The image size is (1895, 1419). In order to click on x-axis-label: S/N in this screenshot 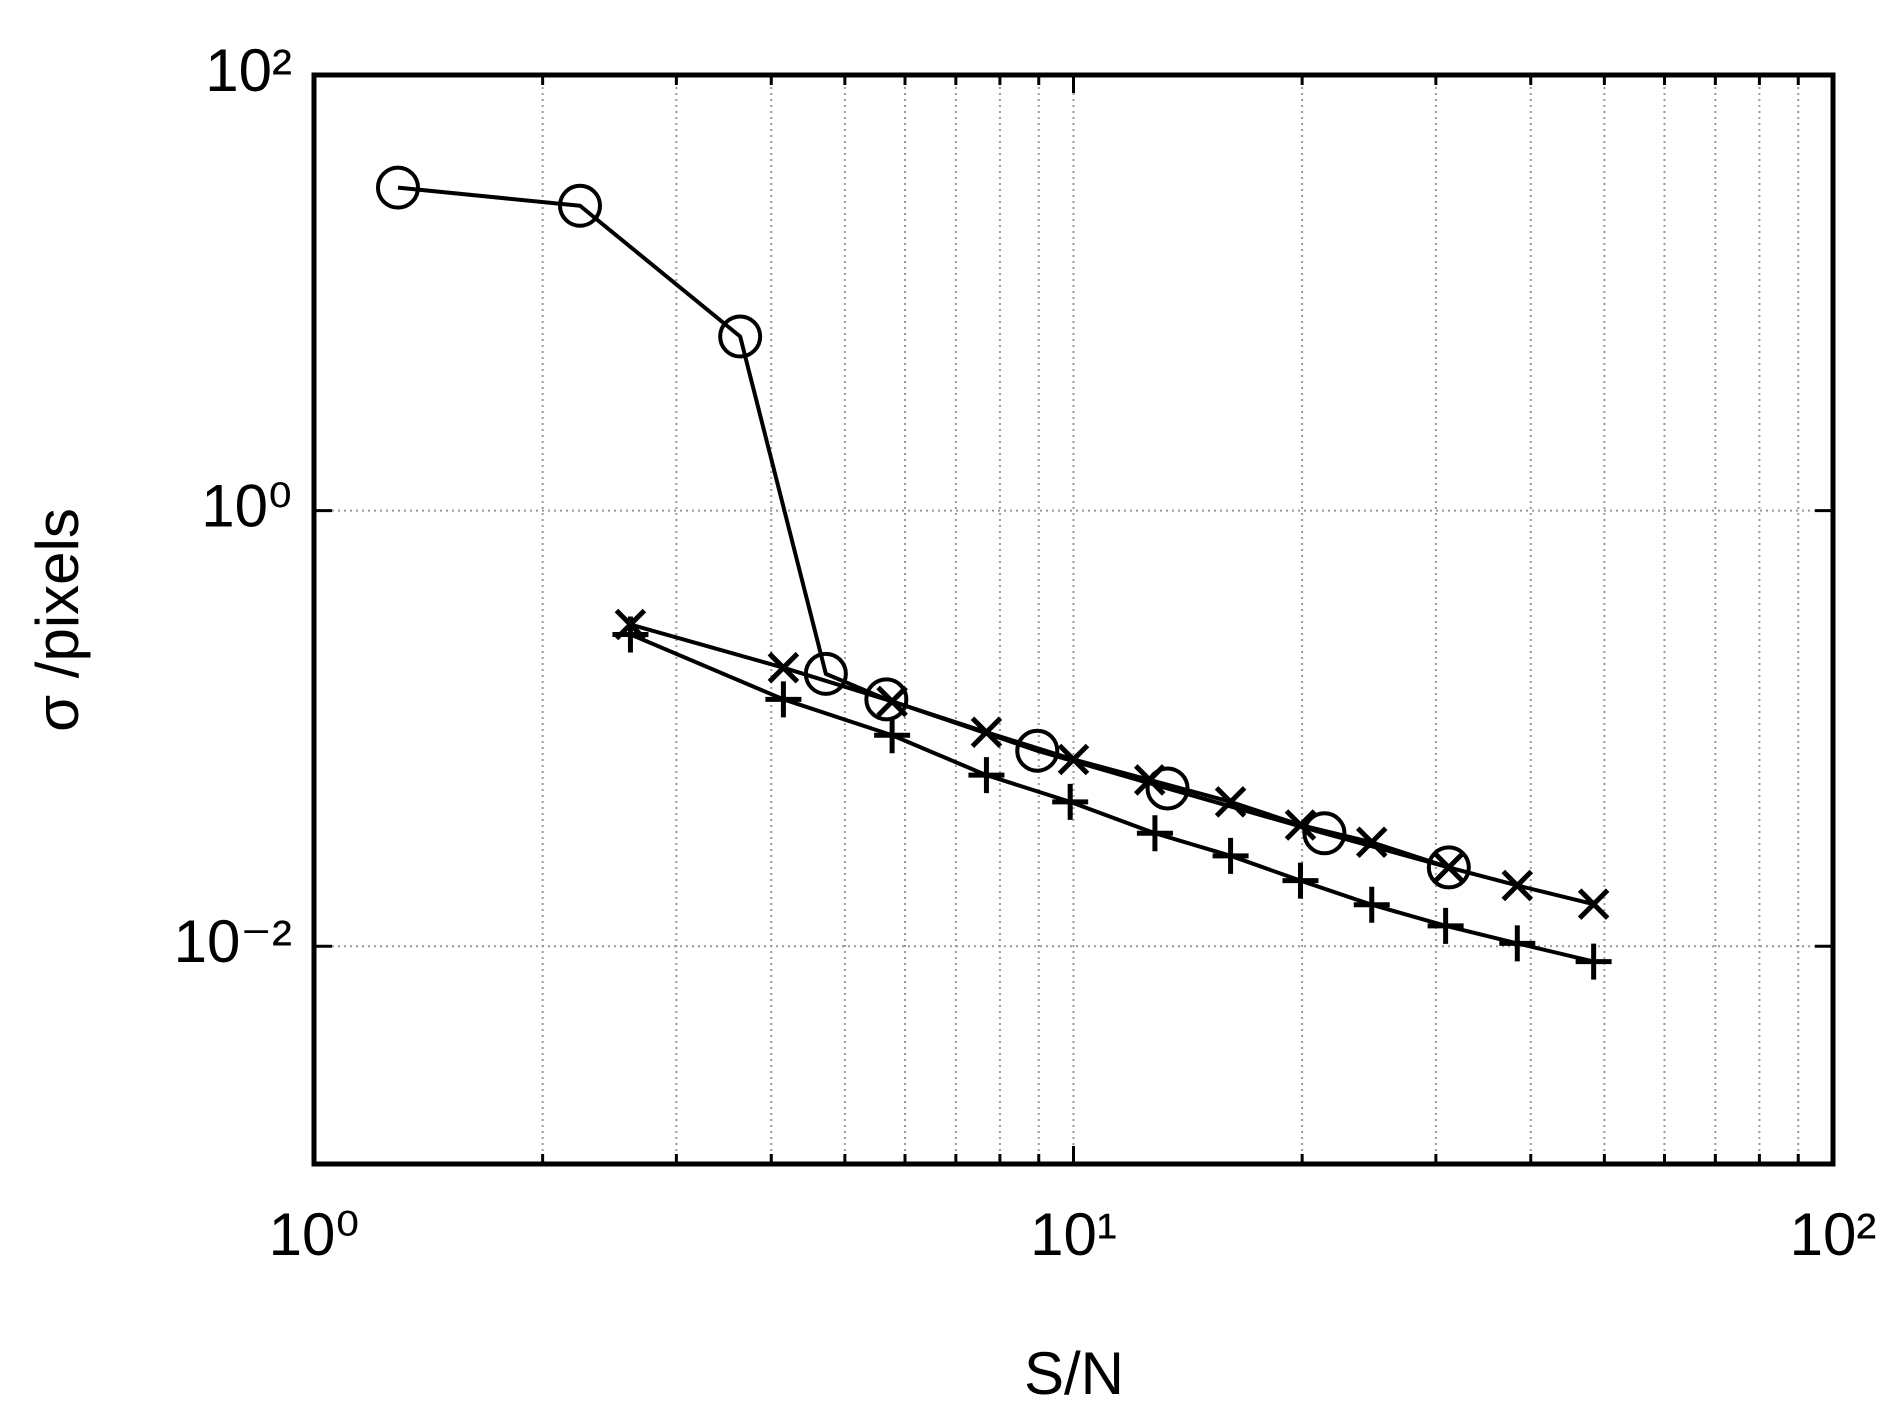, I will do `click(1074, 1373)`.